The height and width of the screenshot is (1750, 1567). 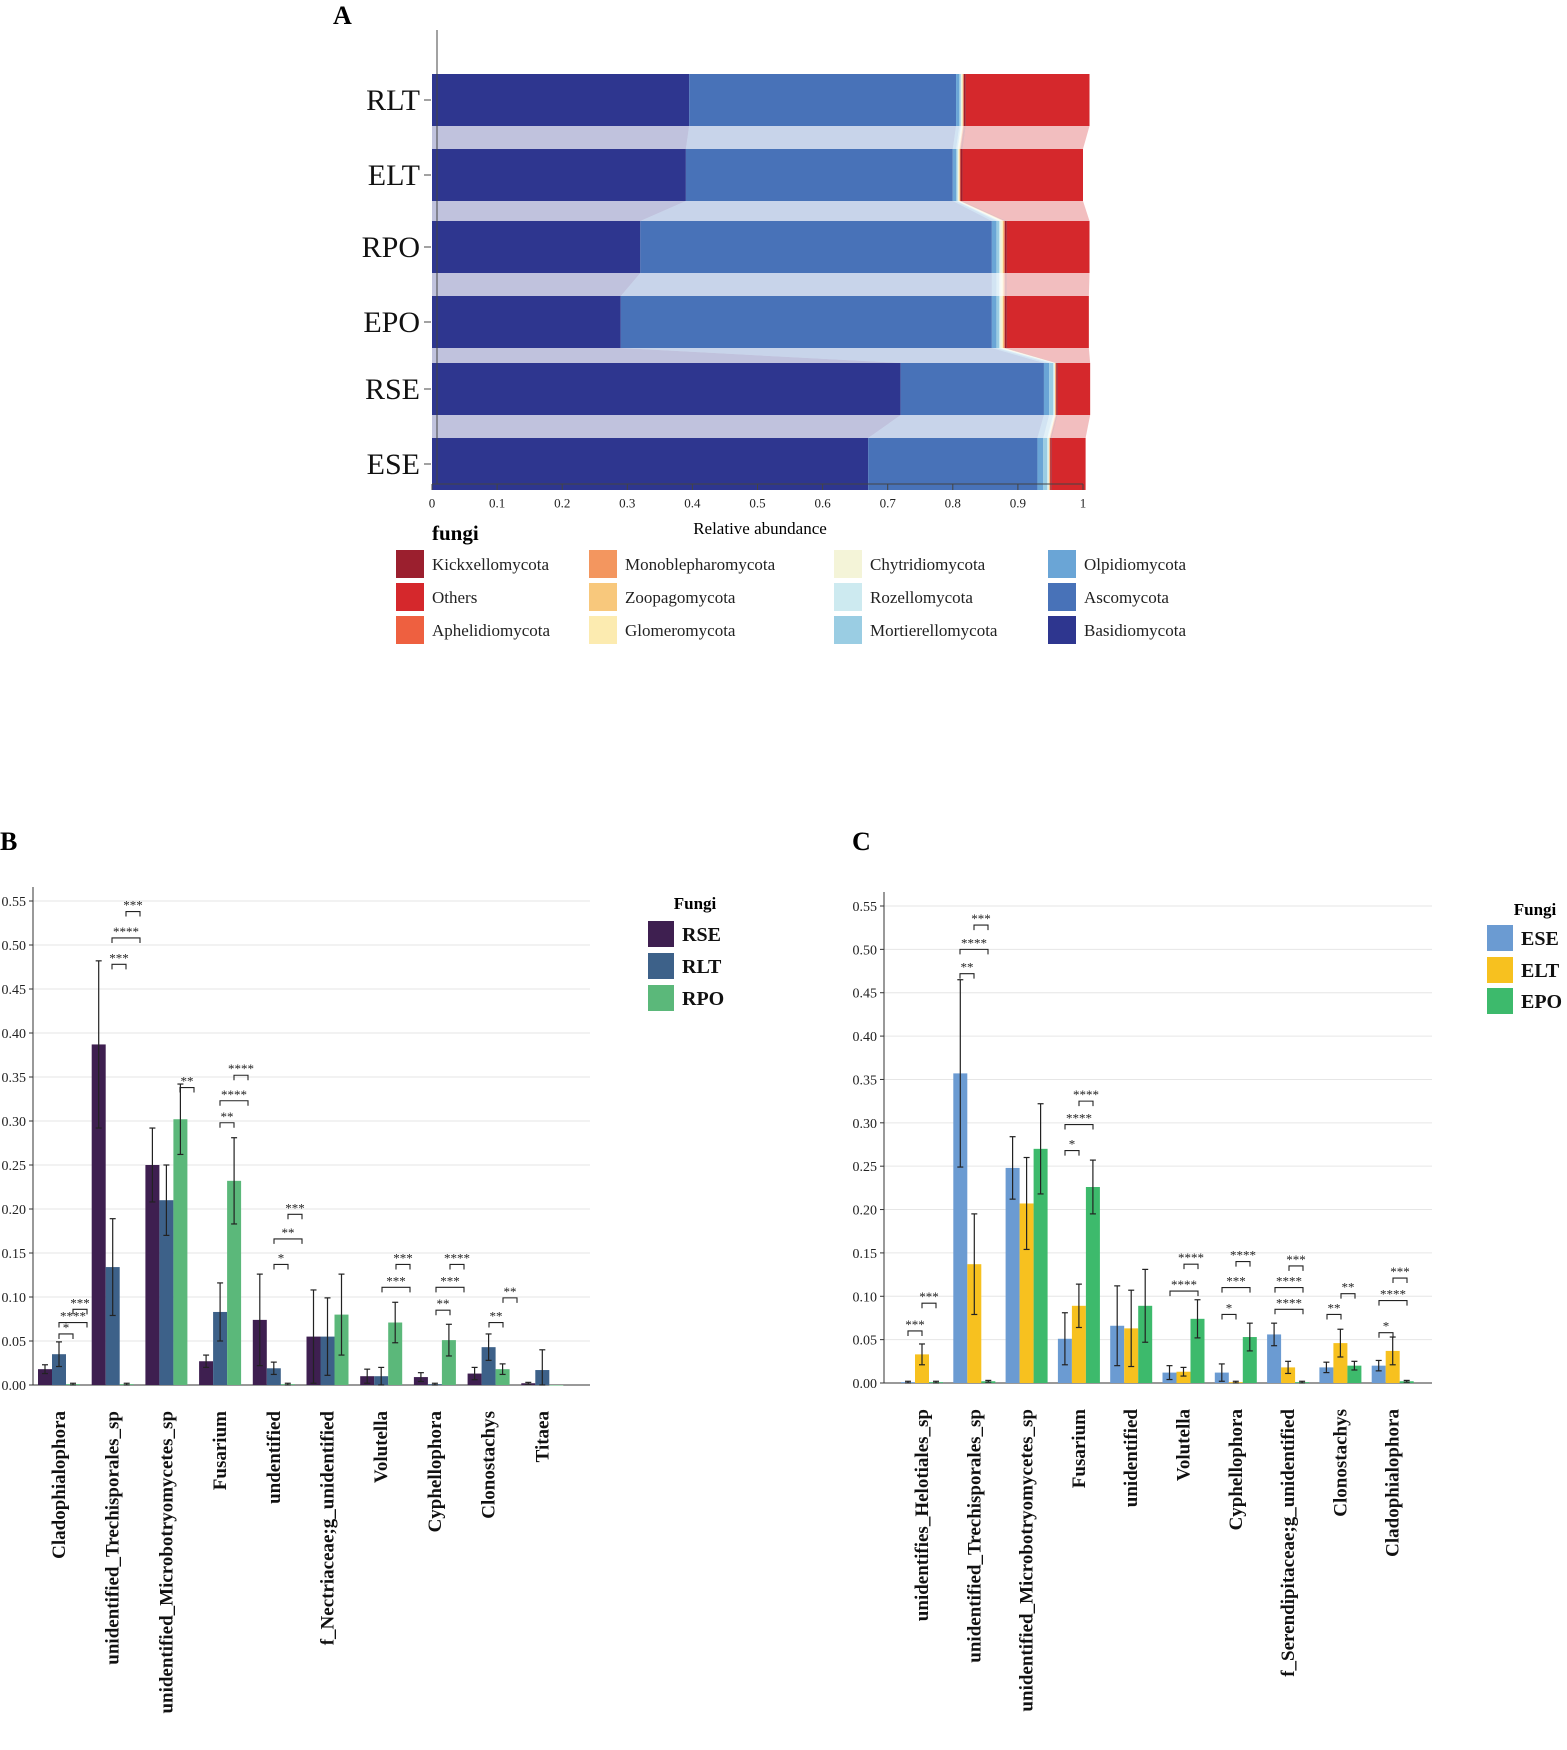 What do you see at coordinates (685, 966) in the screenshot?
I see `legend-item-rlt: RLT` at bounding box center [685, 966].